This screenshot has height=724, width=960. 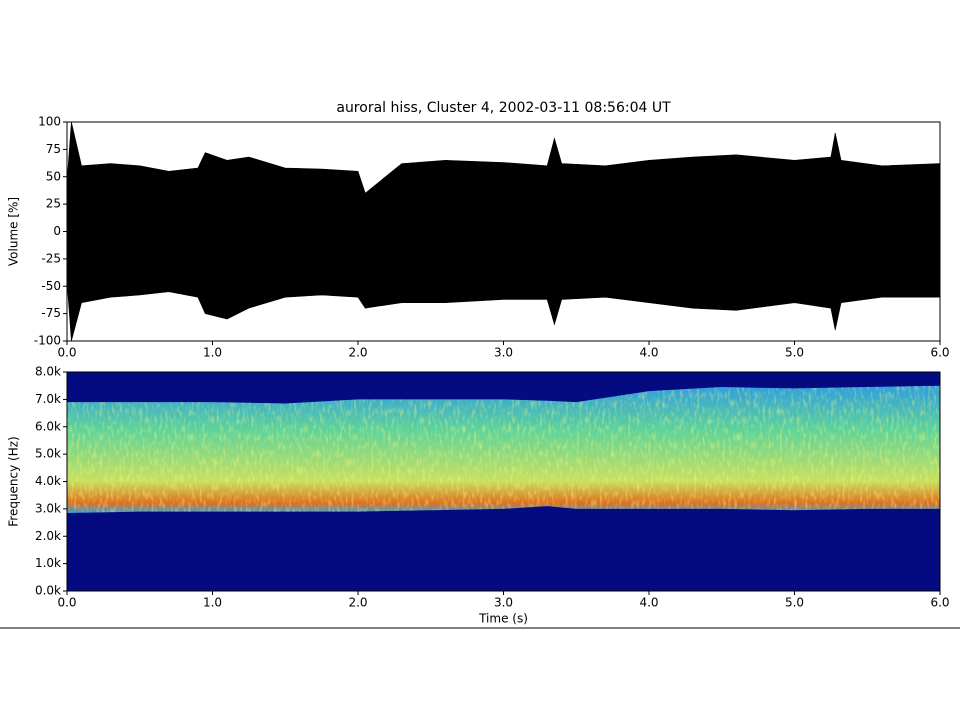 I want to click on y-tick-label: 8.0k, so click(x=48, y=372).